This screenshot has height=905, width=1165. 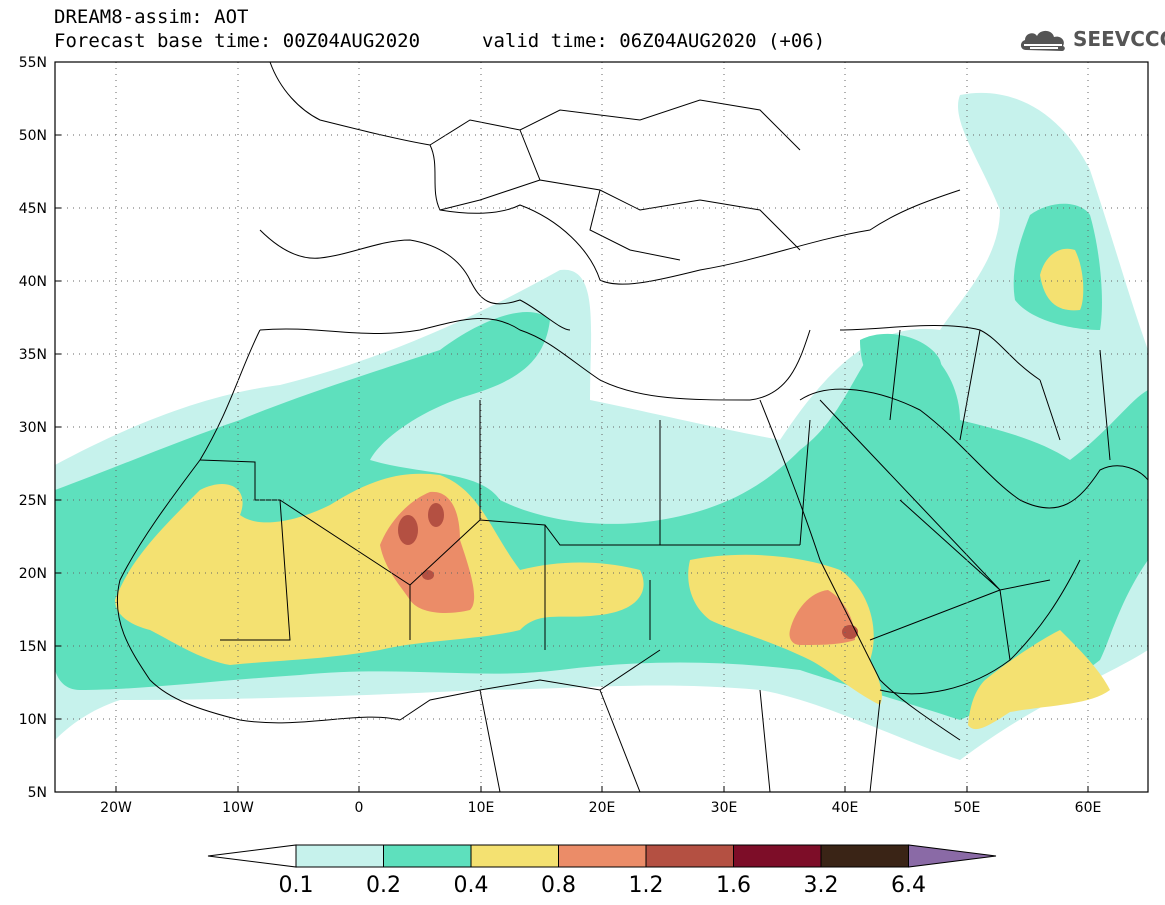 I want to click on lat-label: 45N, so click(x=33, y=209).